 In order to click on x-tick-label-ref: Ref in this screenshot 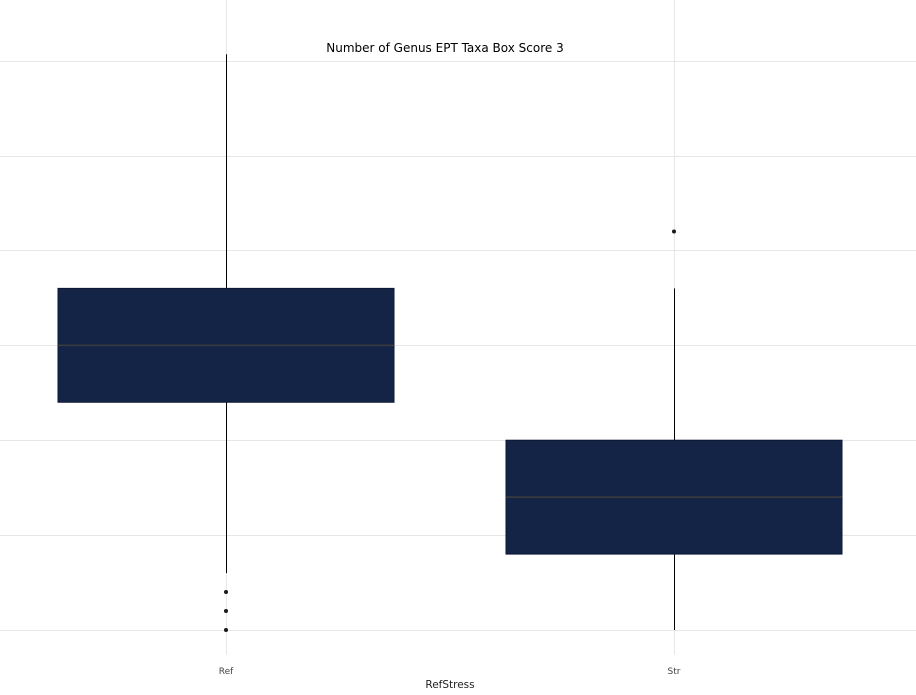, I will do `click(226, 672)`.